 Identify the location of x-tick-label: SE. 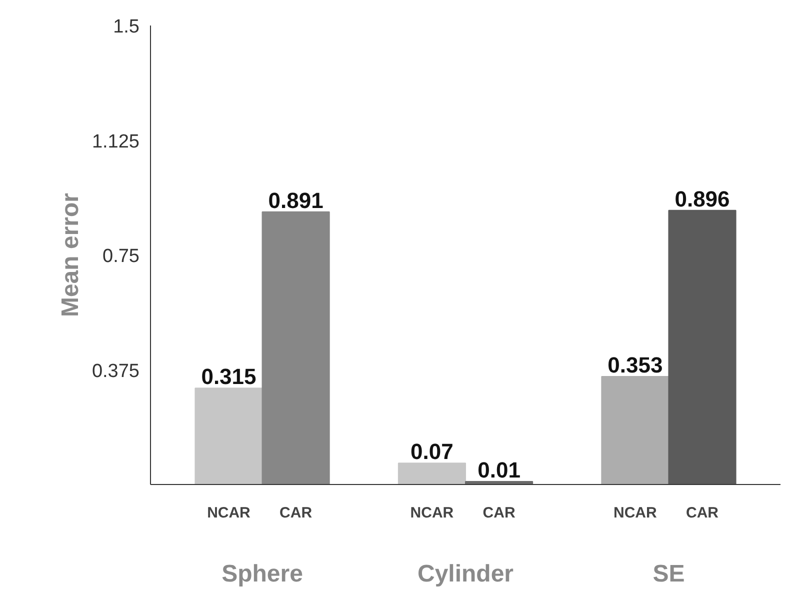
(668, 574).